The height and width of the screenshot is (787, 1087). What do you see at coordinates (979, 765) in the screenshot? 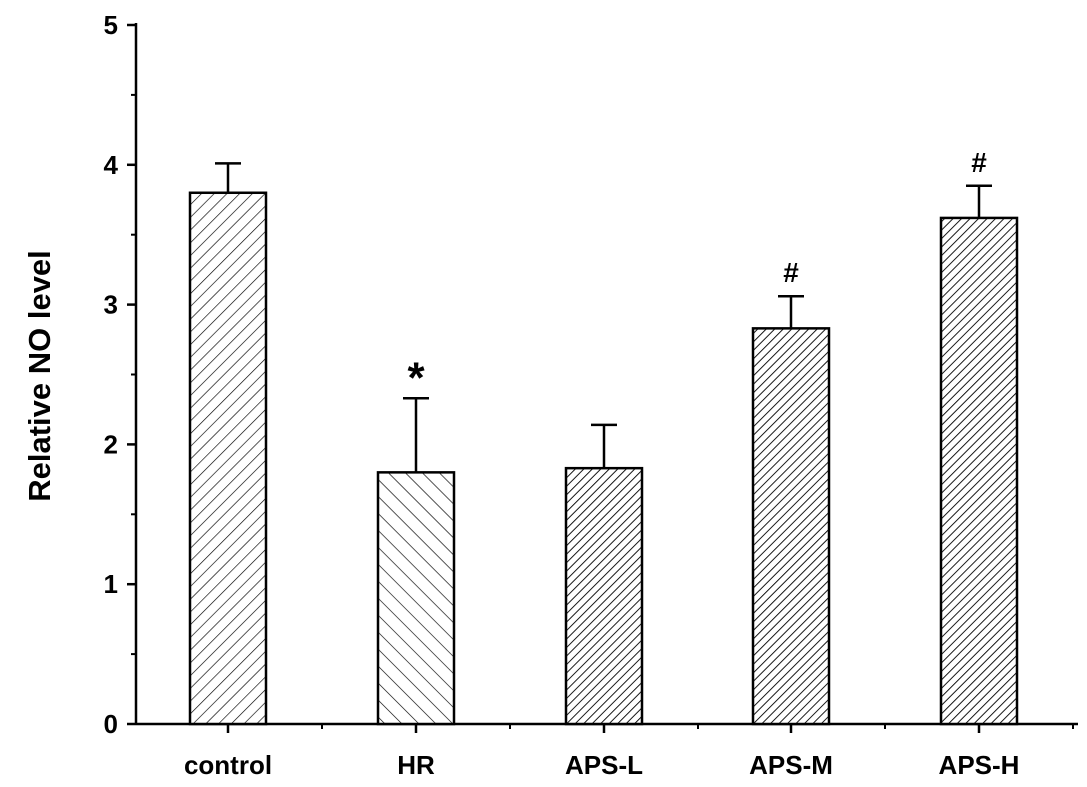
I see `x-tick-label: APS-H` at bounding box center [979, 765].